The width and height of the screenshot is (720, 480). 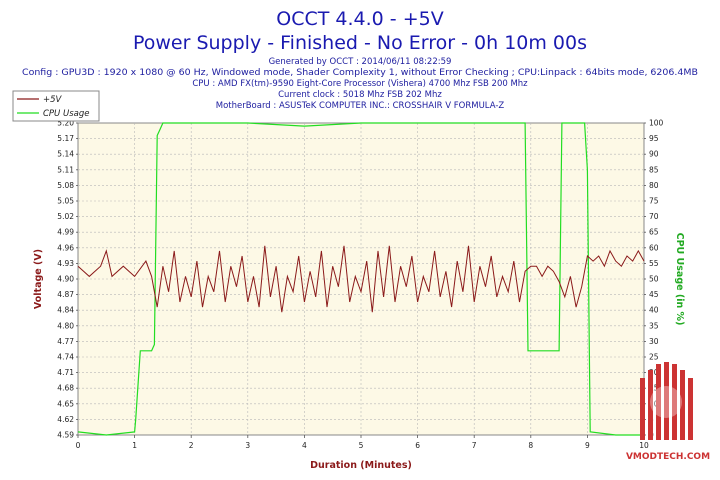 I want to click on y2-tick-label: 25, so click(x=654, y=357).